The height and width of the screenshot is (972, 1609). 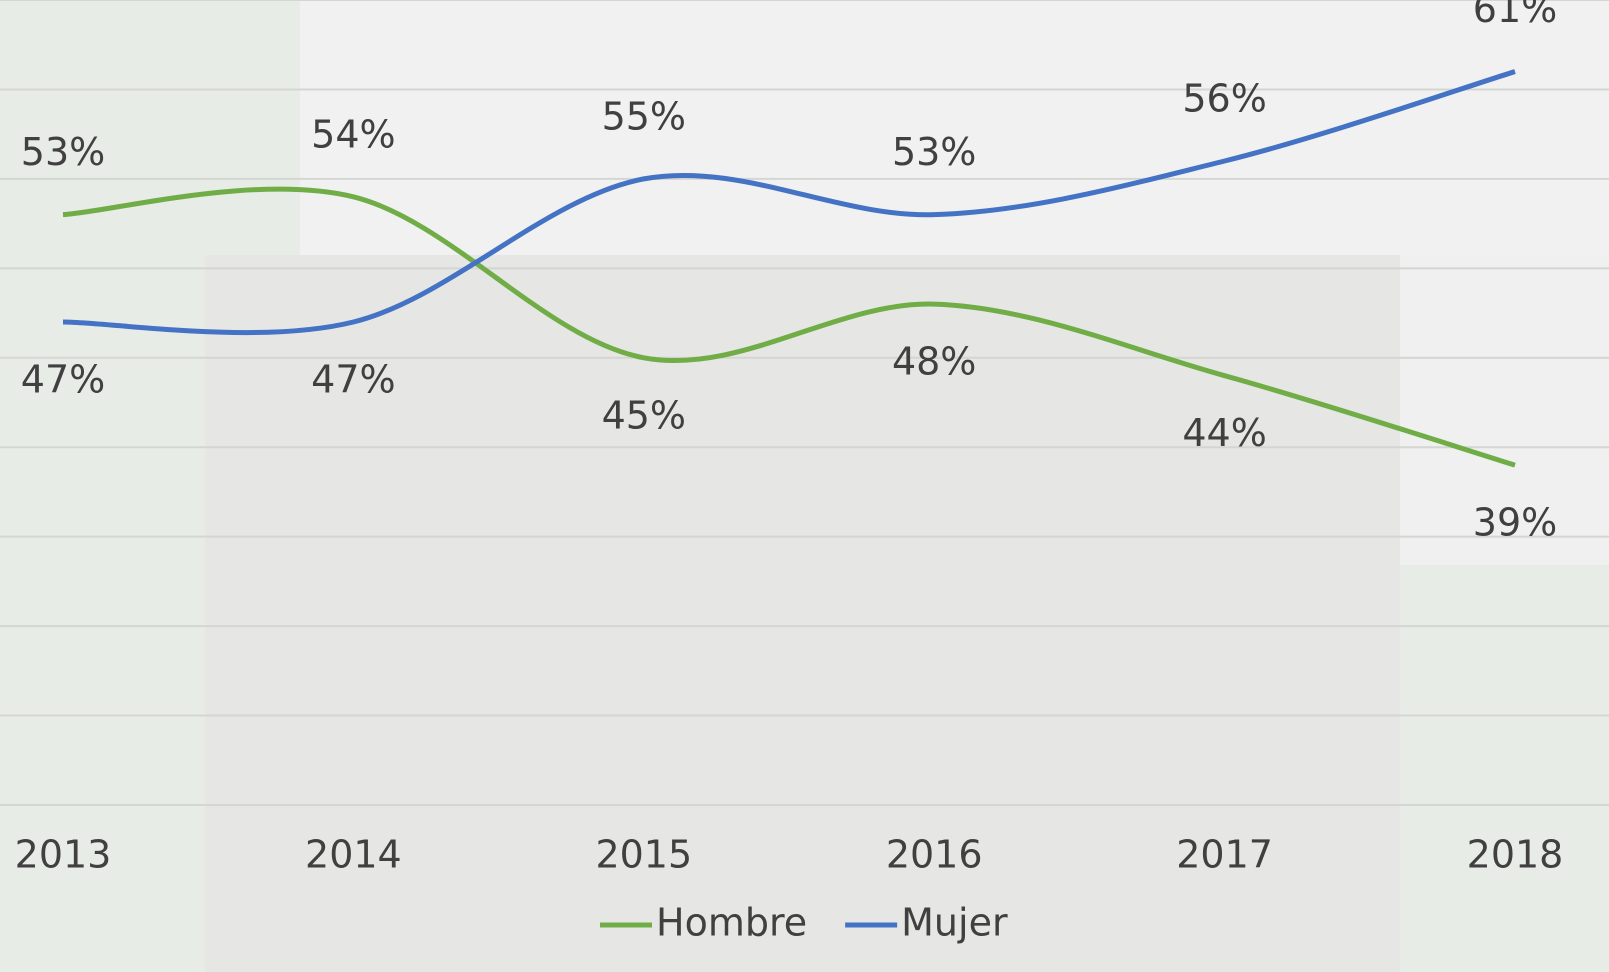 I want to click on x-tick-label: 2018, so click(x=1515, y=855).